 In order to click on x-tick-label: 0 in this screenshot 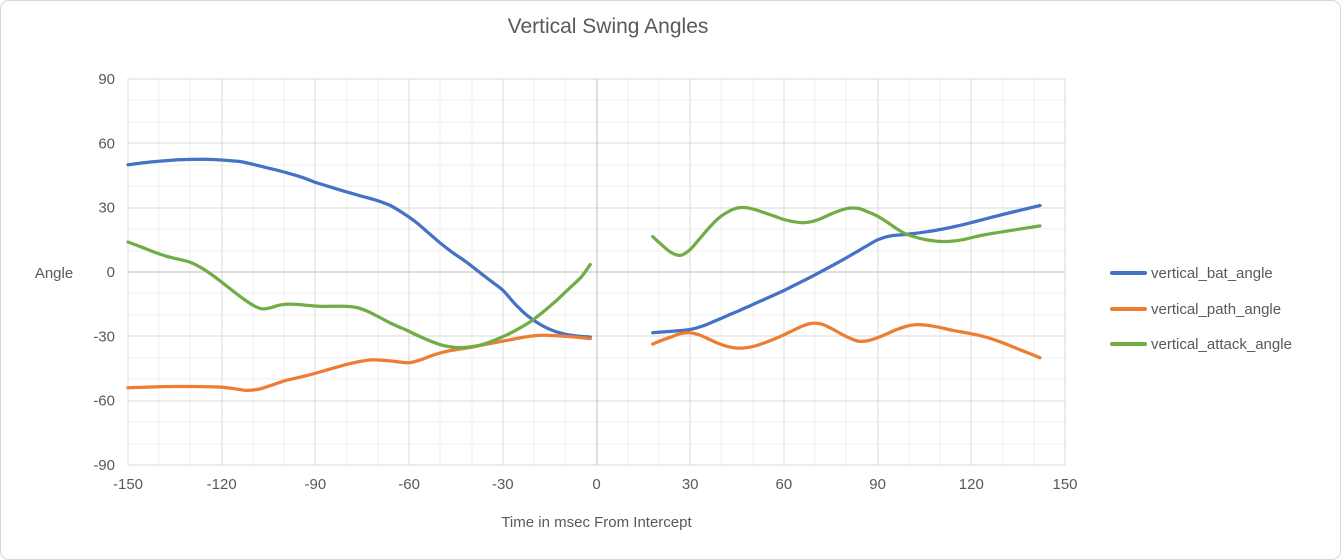, I will do `click(596, 484)`.